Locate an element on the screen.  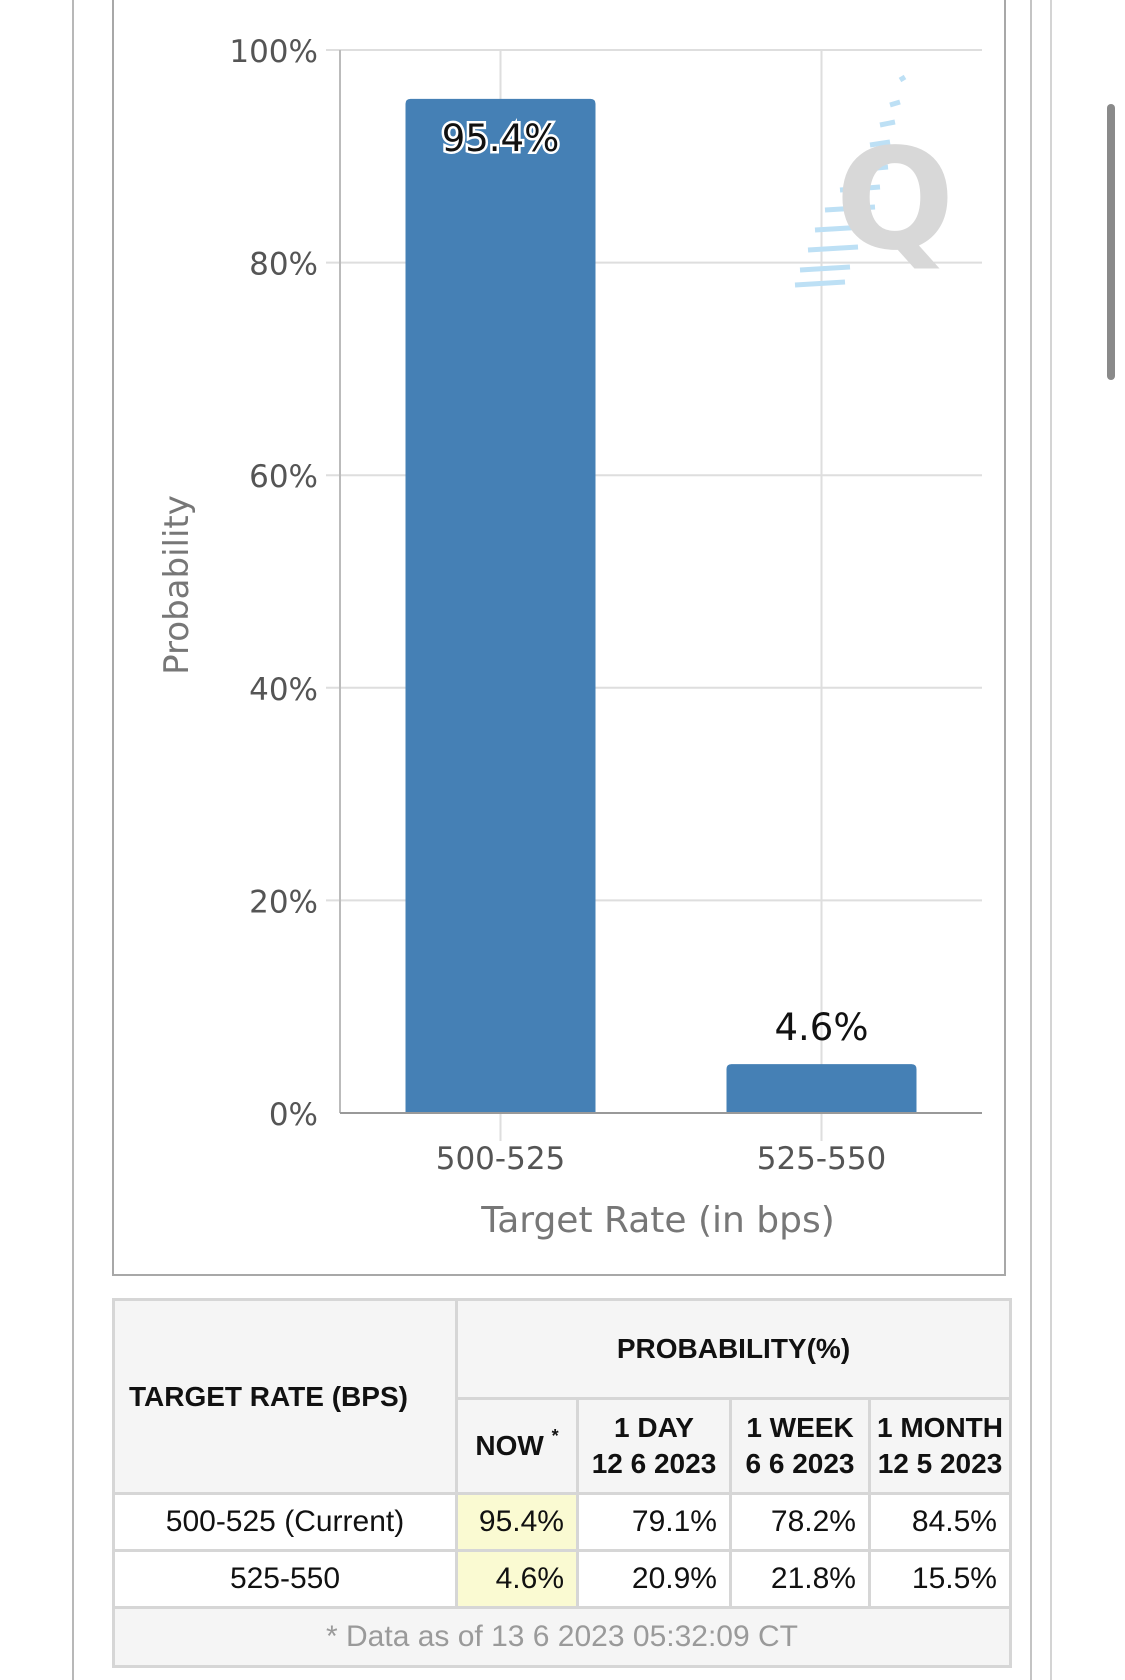
table-footnote-row: * Data as of 13 6 2023 05:32:09 CT is located at coordinates (562, 1637).